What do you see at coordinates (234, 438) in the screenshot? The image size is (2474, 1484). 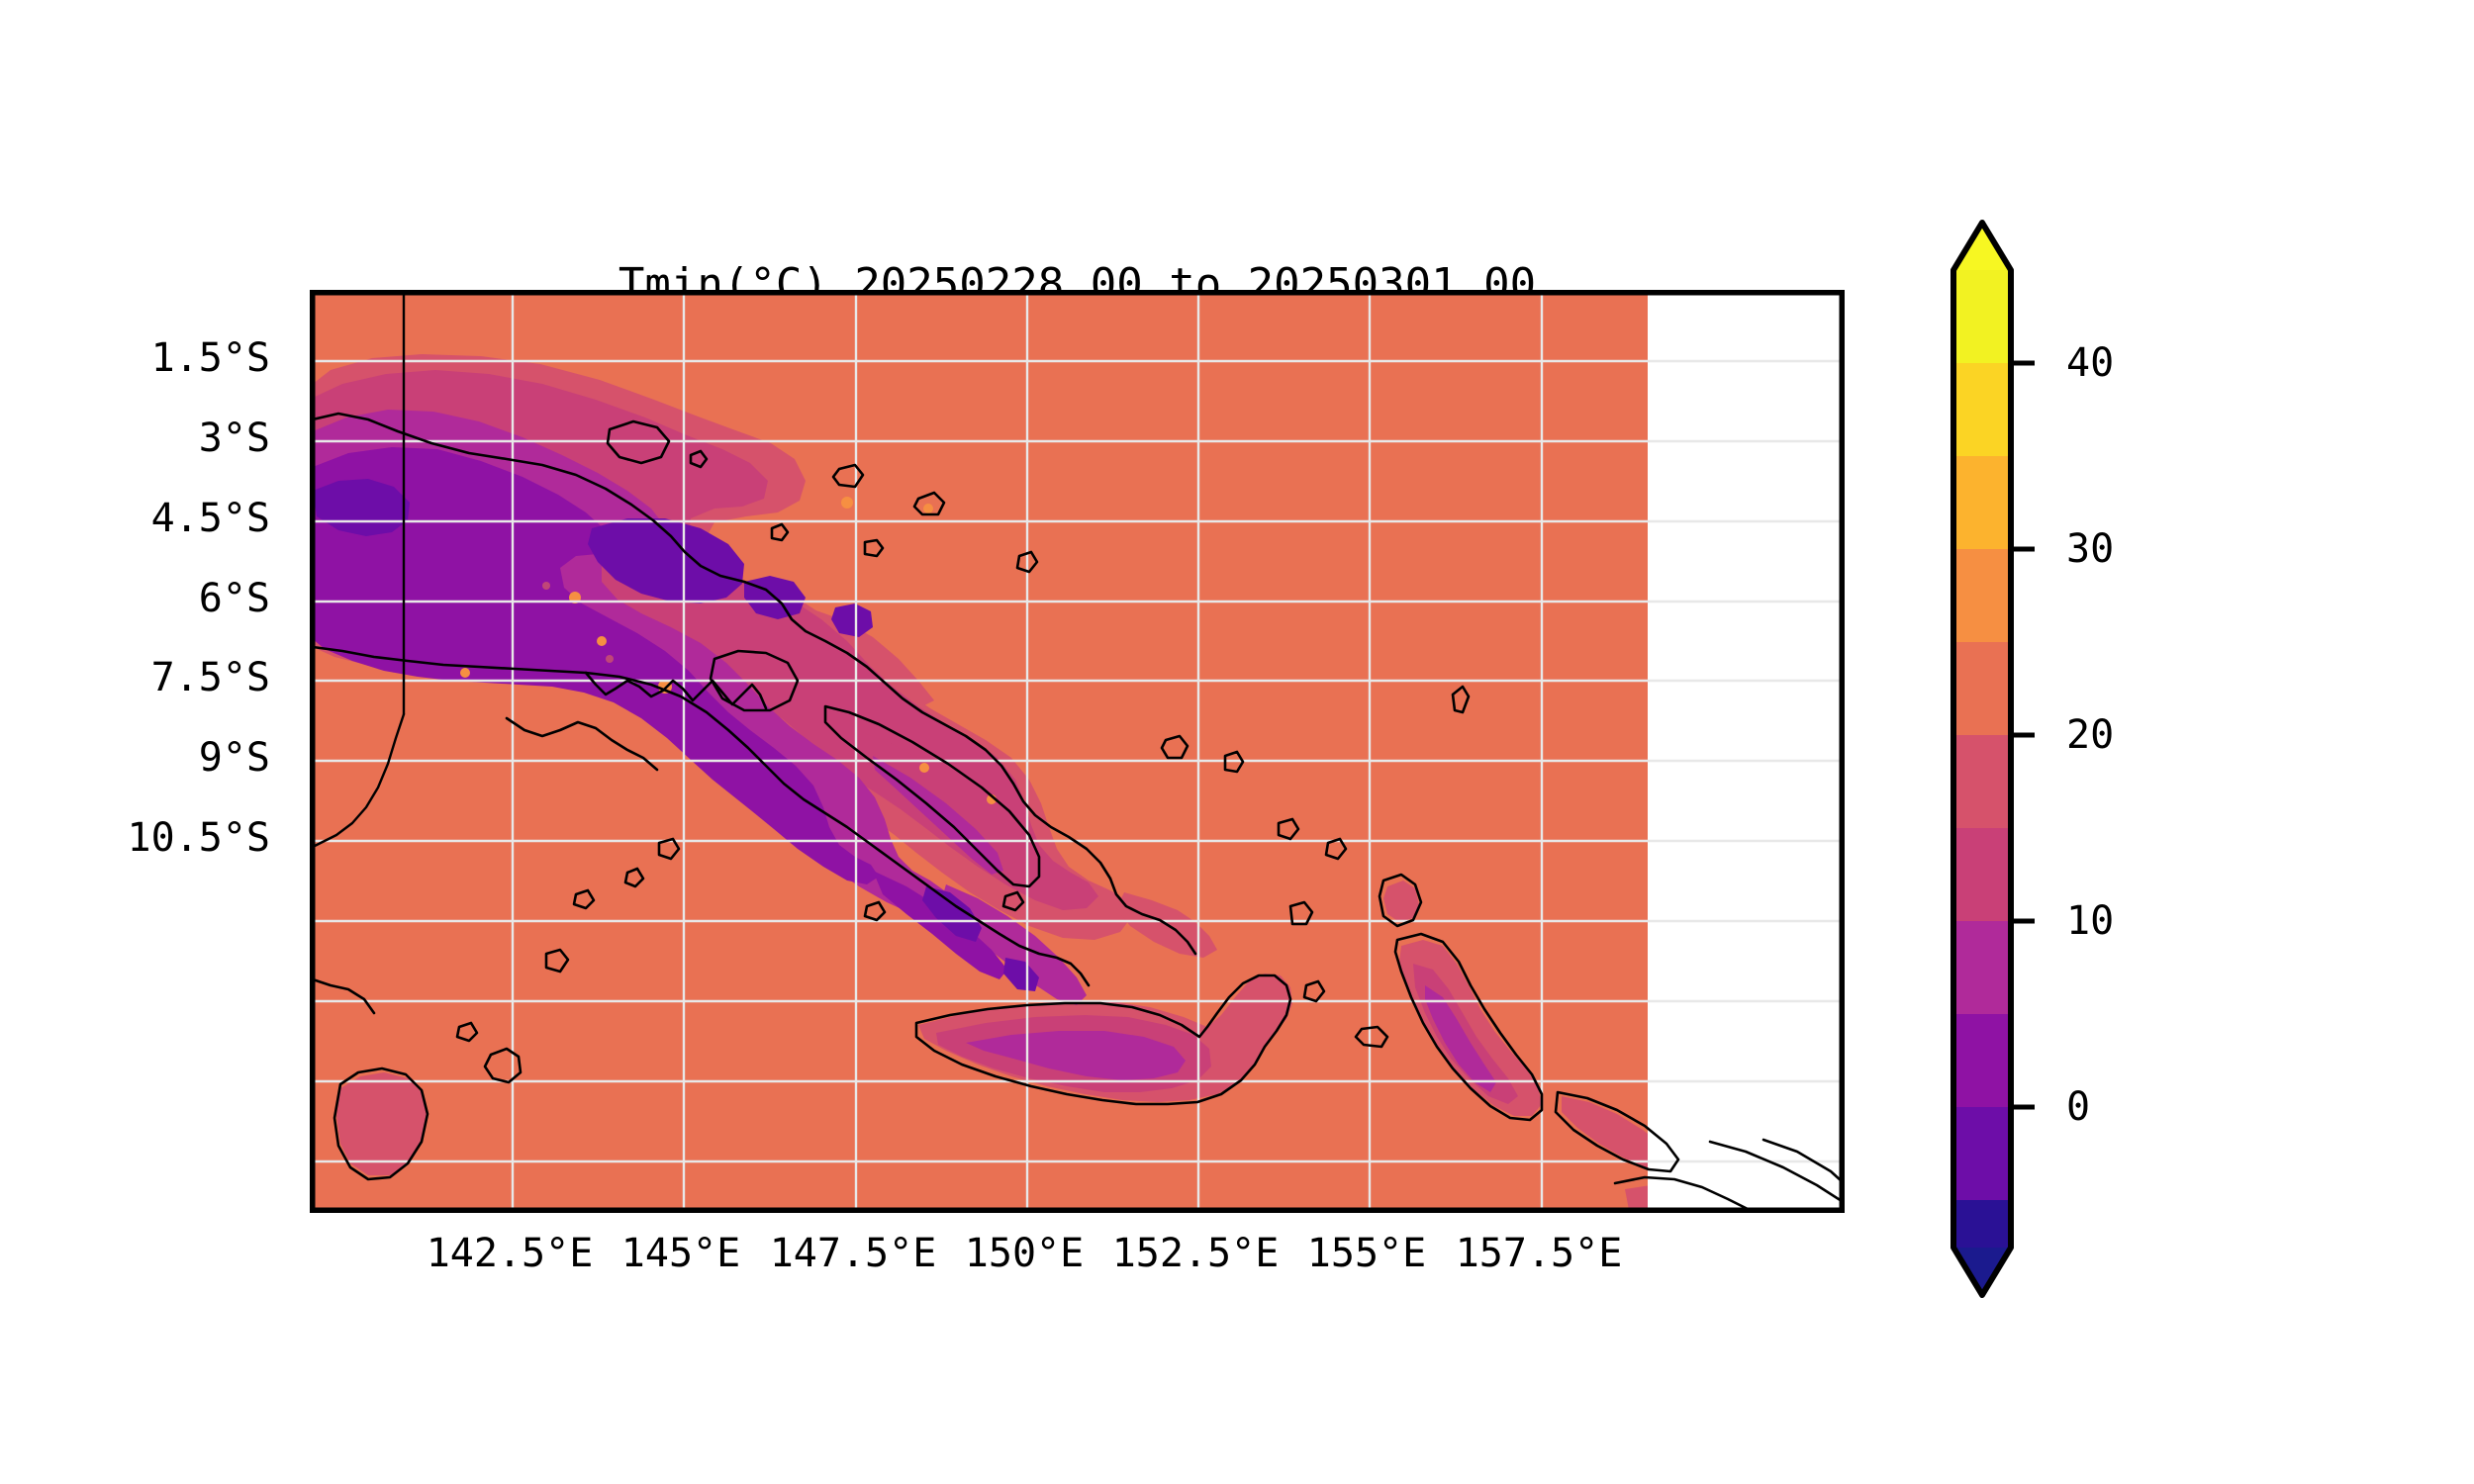 I see `y-tick-1: 3°S` at bounding box center [234, 438].